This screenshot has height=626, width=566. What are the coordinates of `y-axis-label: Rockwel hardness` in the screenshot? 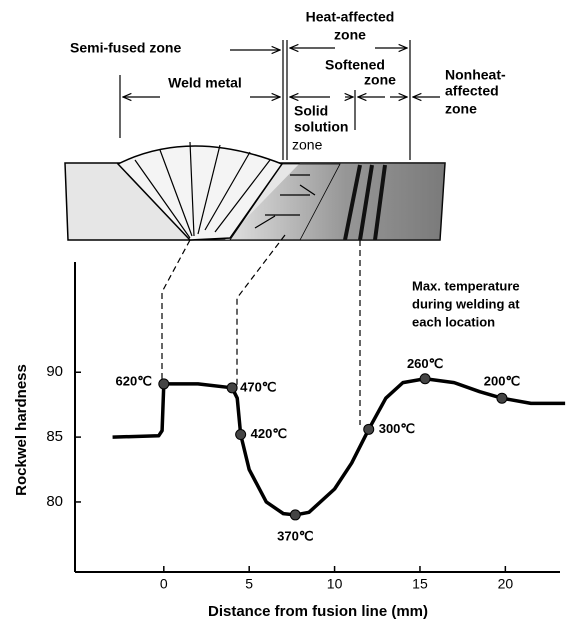 It's located at (21, 430).